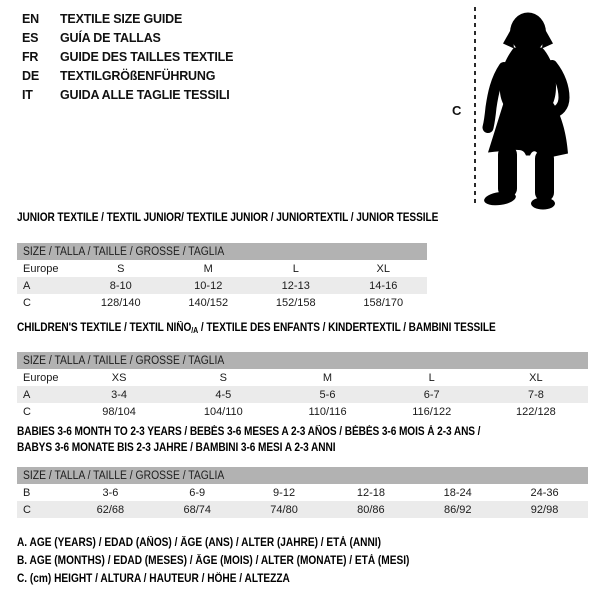 This screenshot has width=600, height=600. I want to click on language-code: IT, so click(27, 94).